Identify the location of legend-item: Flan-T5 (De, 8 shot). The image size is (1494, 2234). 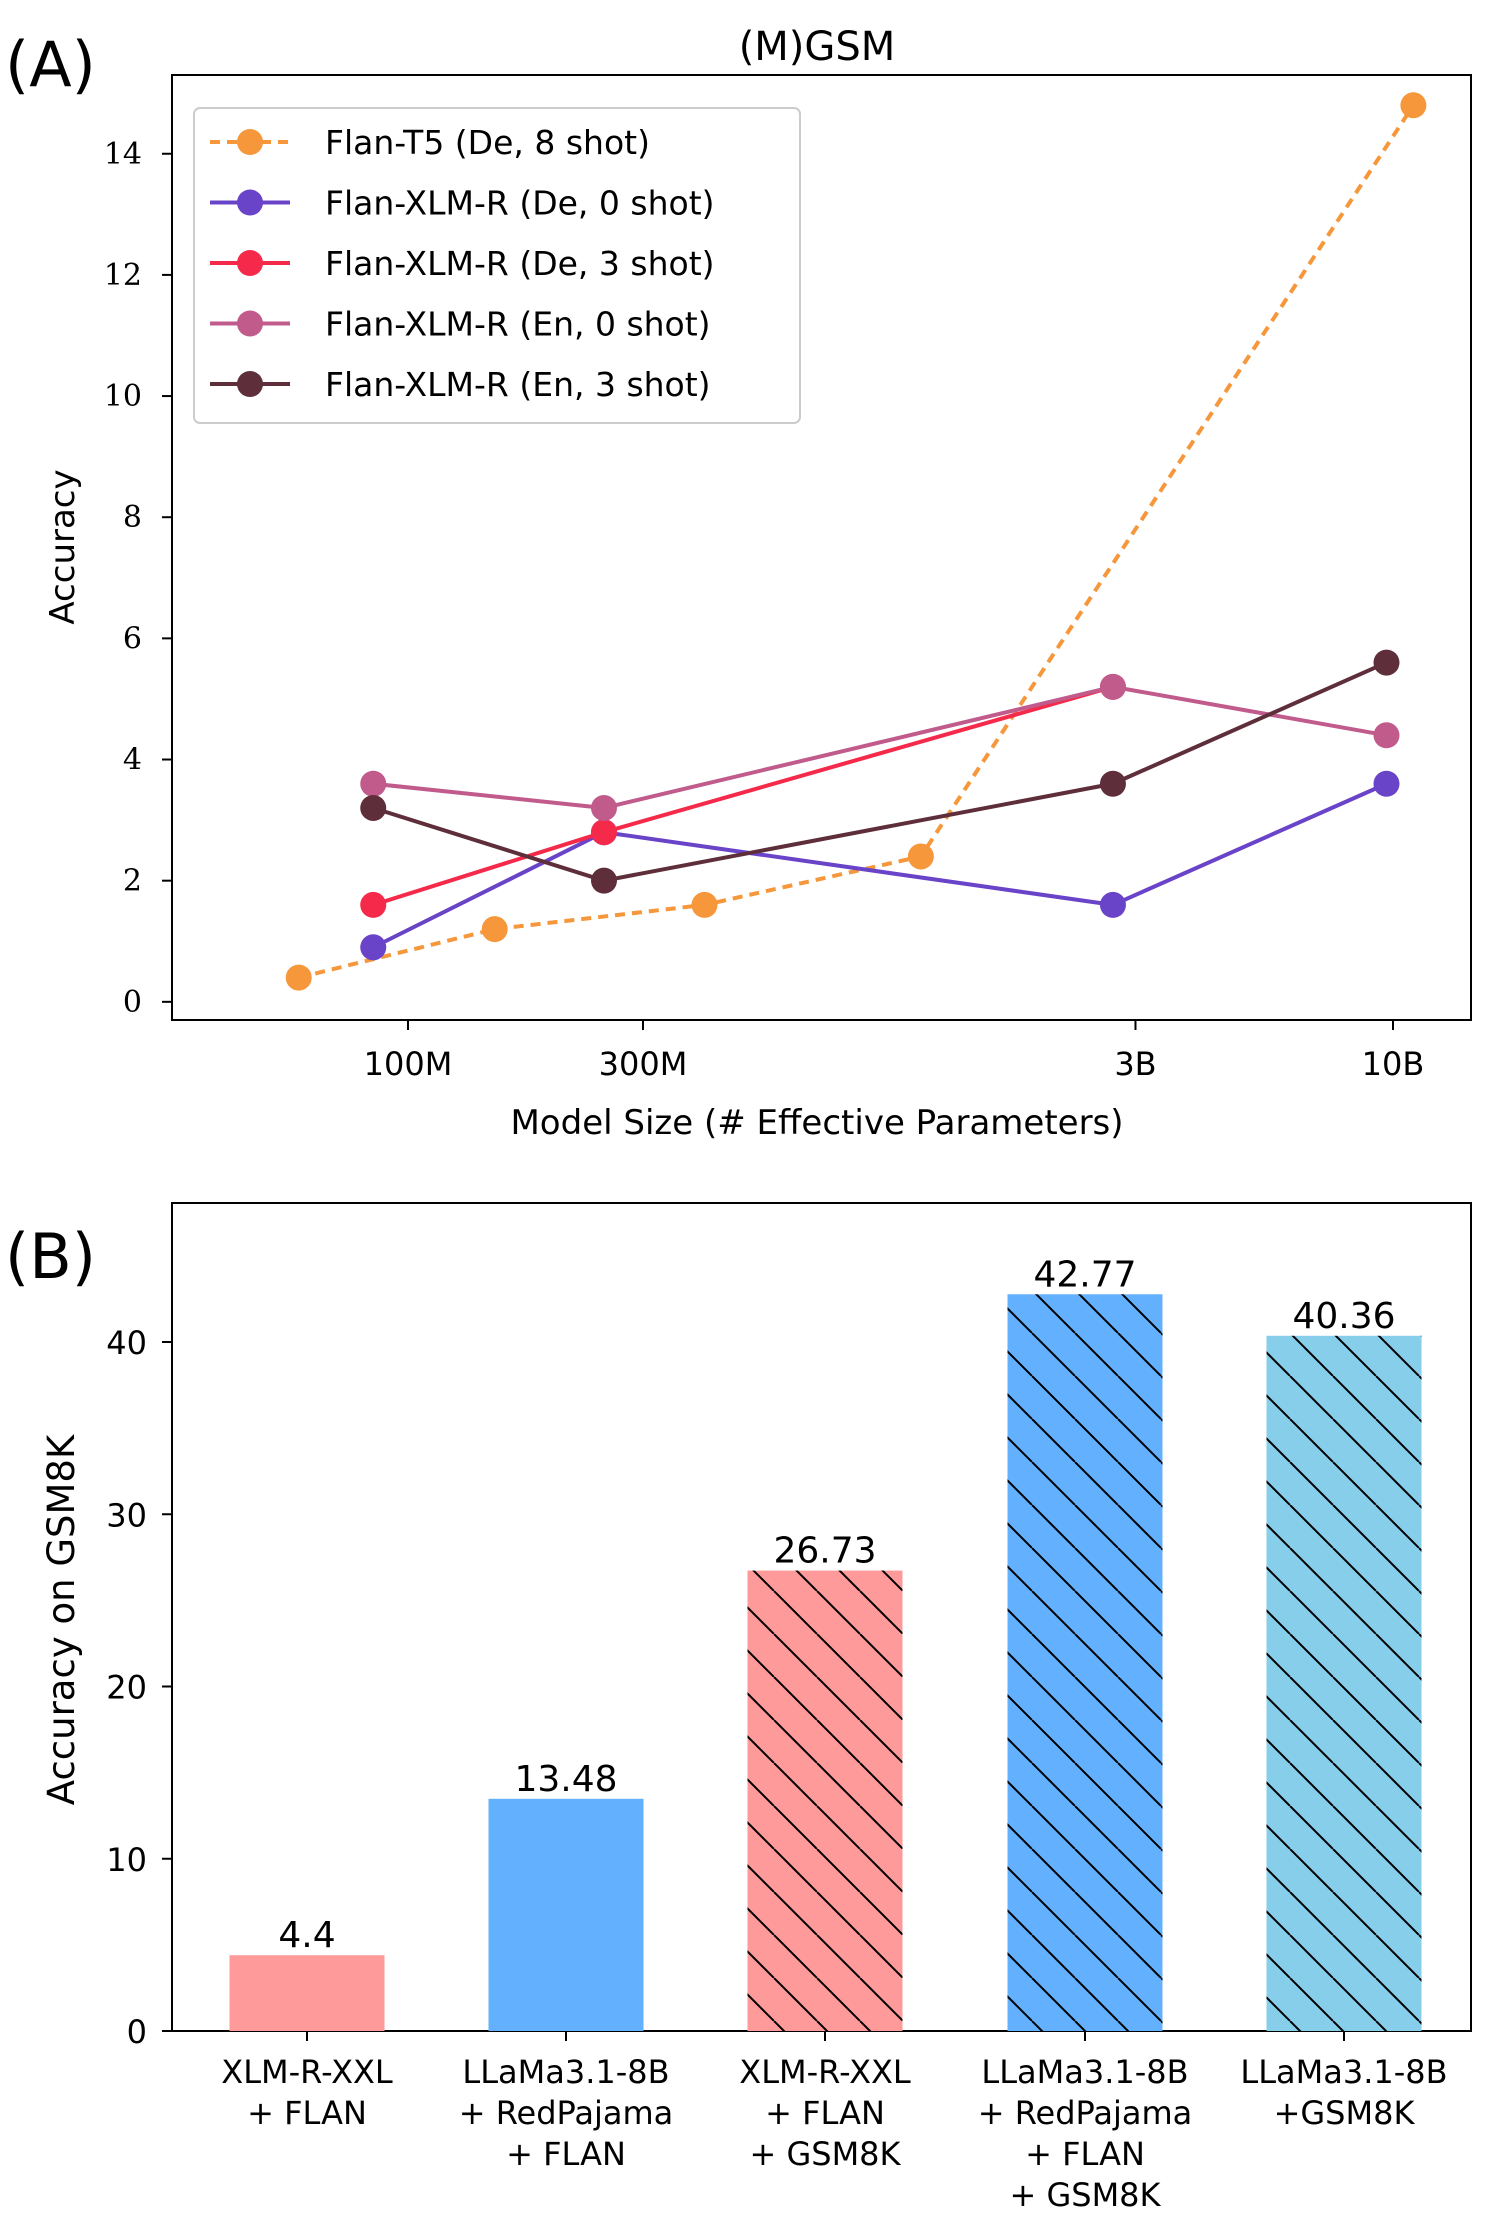
(430, 142).